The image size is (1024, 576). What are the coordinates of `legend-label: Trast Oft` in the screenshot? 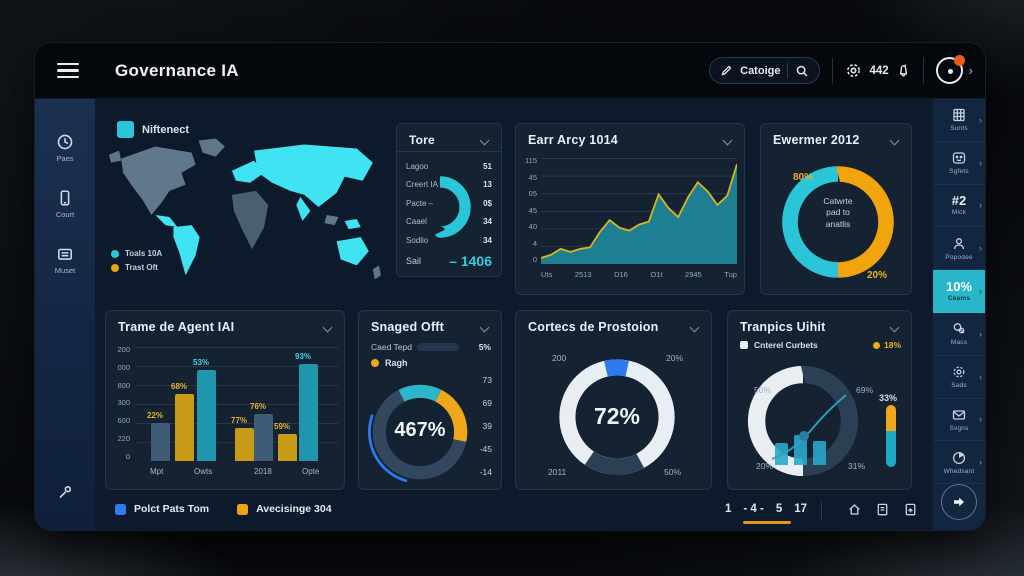 It's located at (141, 267).